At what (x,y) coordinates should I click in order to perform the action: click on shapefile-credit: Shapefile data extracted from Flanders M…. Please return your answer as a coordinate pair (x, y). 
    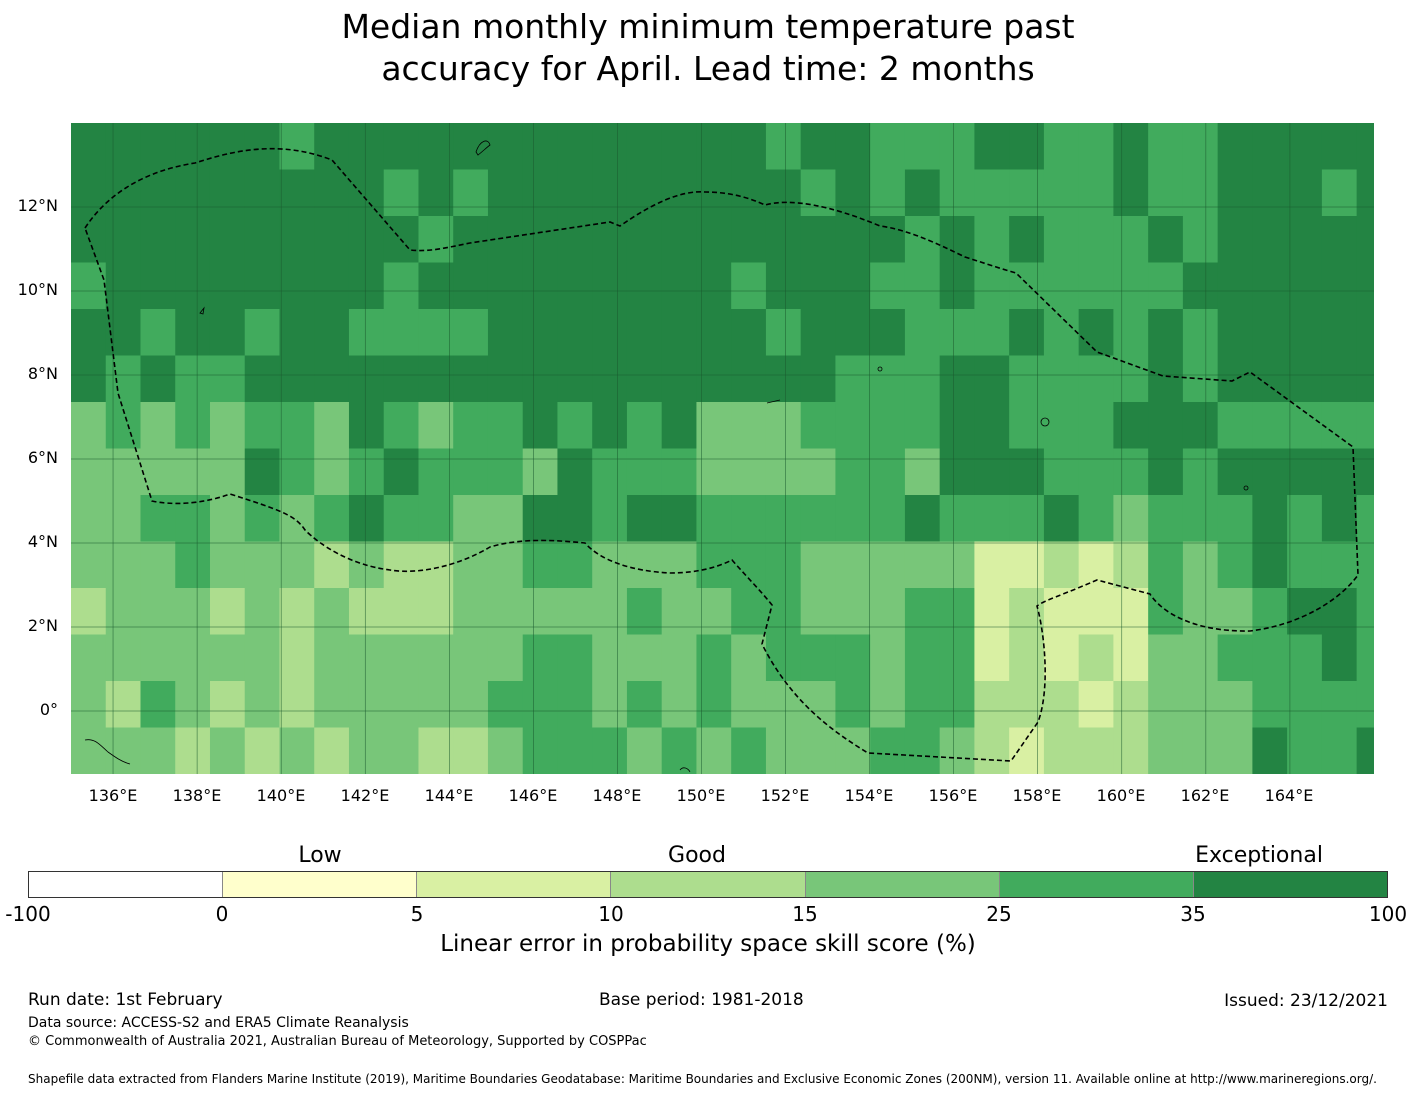
    Looking at the image, I should click on (702, 1079).